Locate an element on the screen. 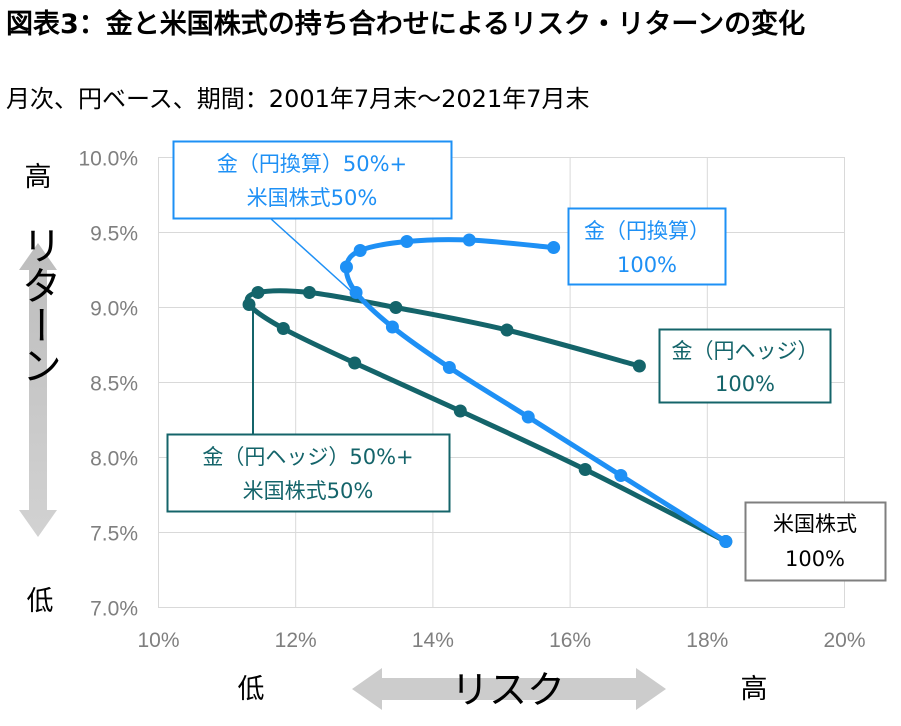 The image size is (901, 726). blue-mix-leader is located at coordinates (311, 255).